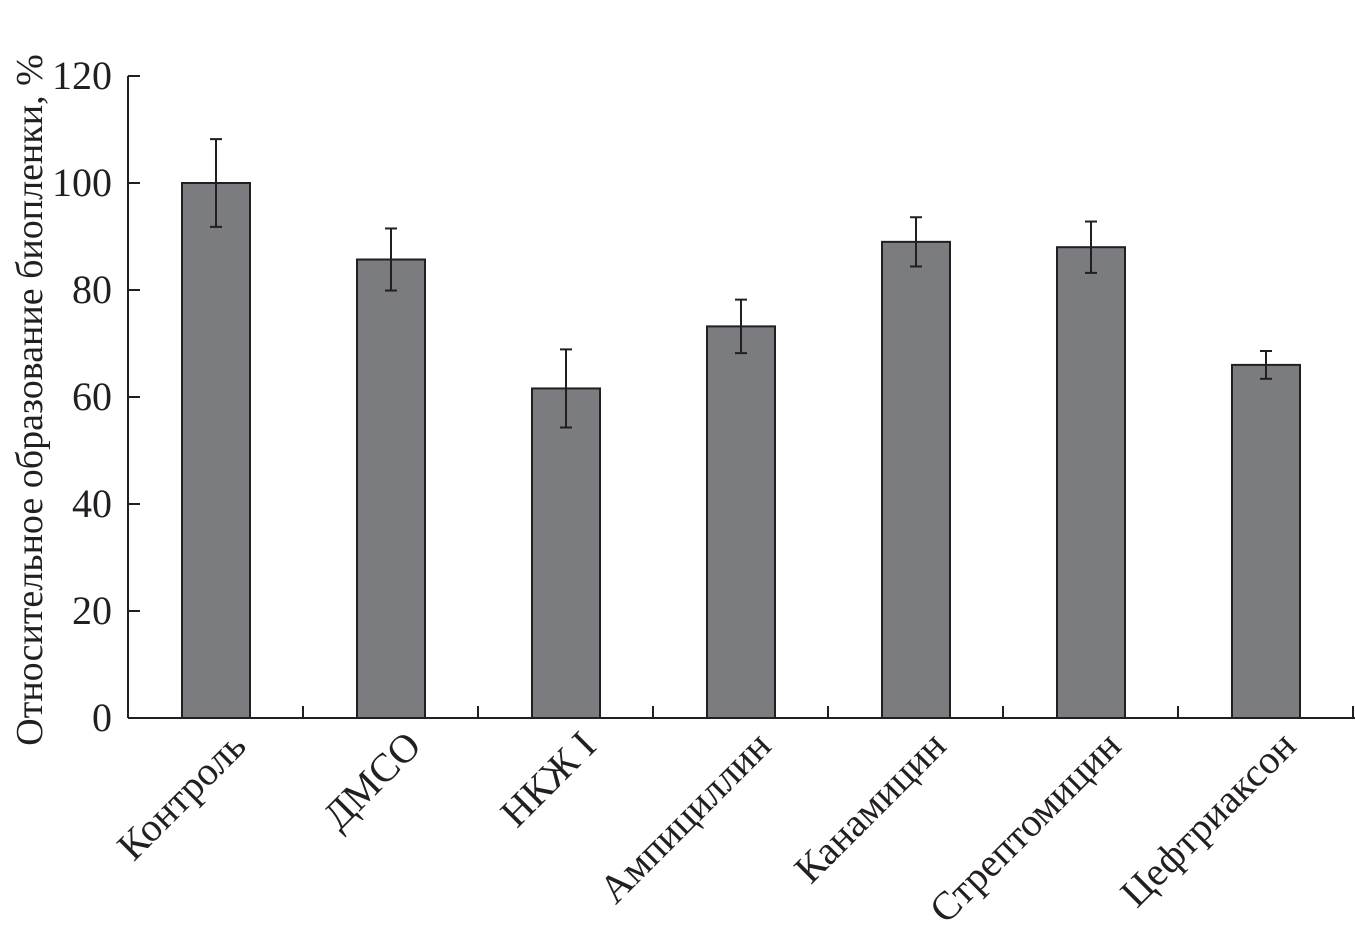 This screenshot has width=1355, height=952. Describe the element at coordinates (92, 289) in the screenshot. I see `y-tick-label: 80` at that location.